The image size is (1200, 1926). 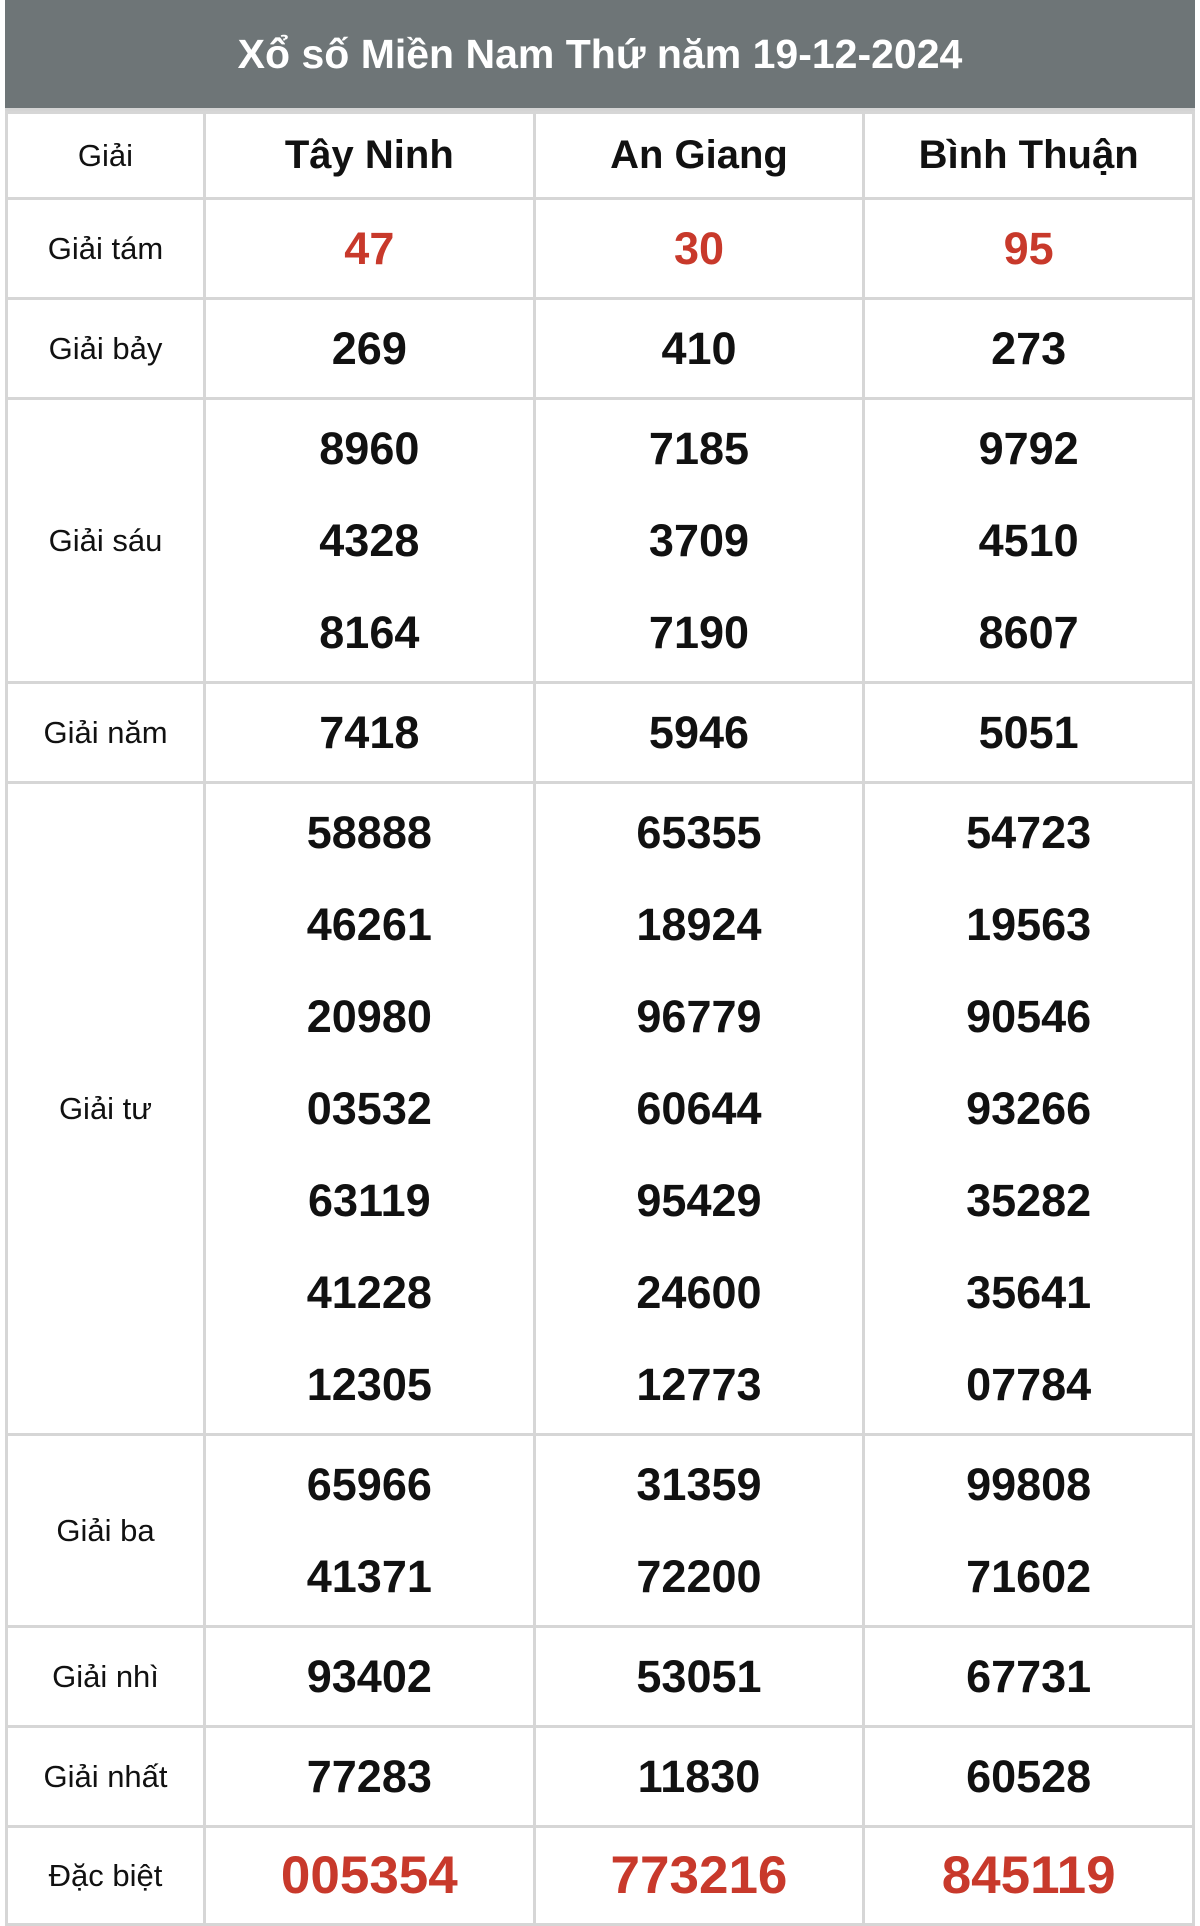 I want to click on result-cell: 60528, so click(x=1028, y=1776).